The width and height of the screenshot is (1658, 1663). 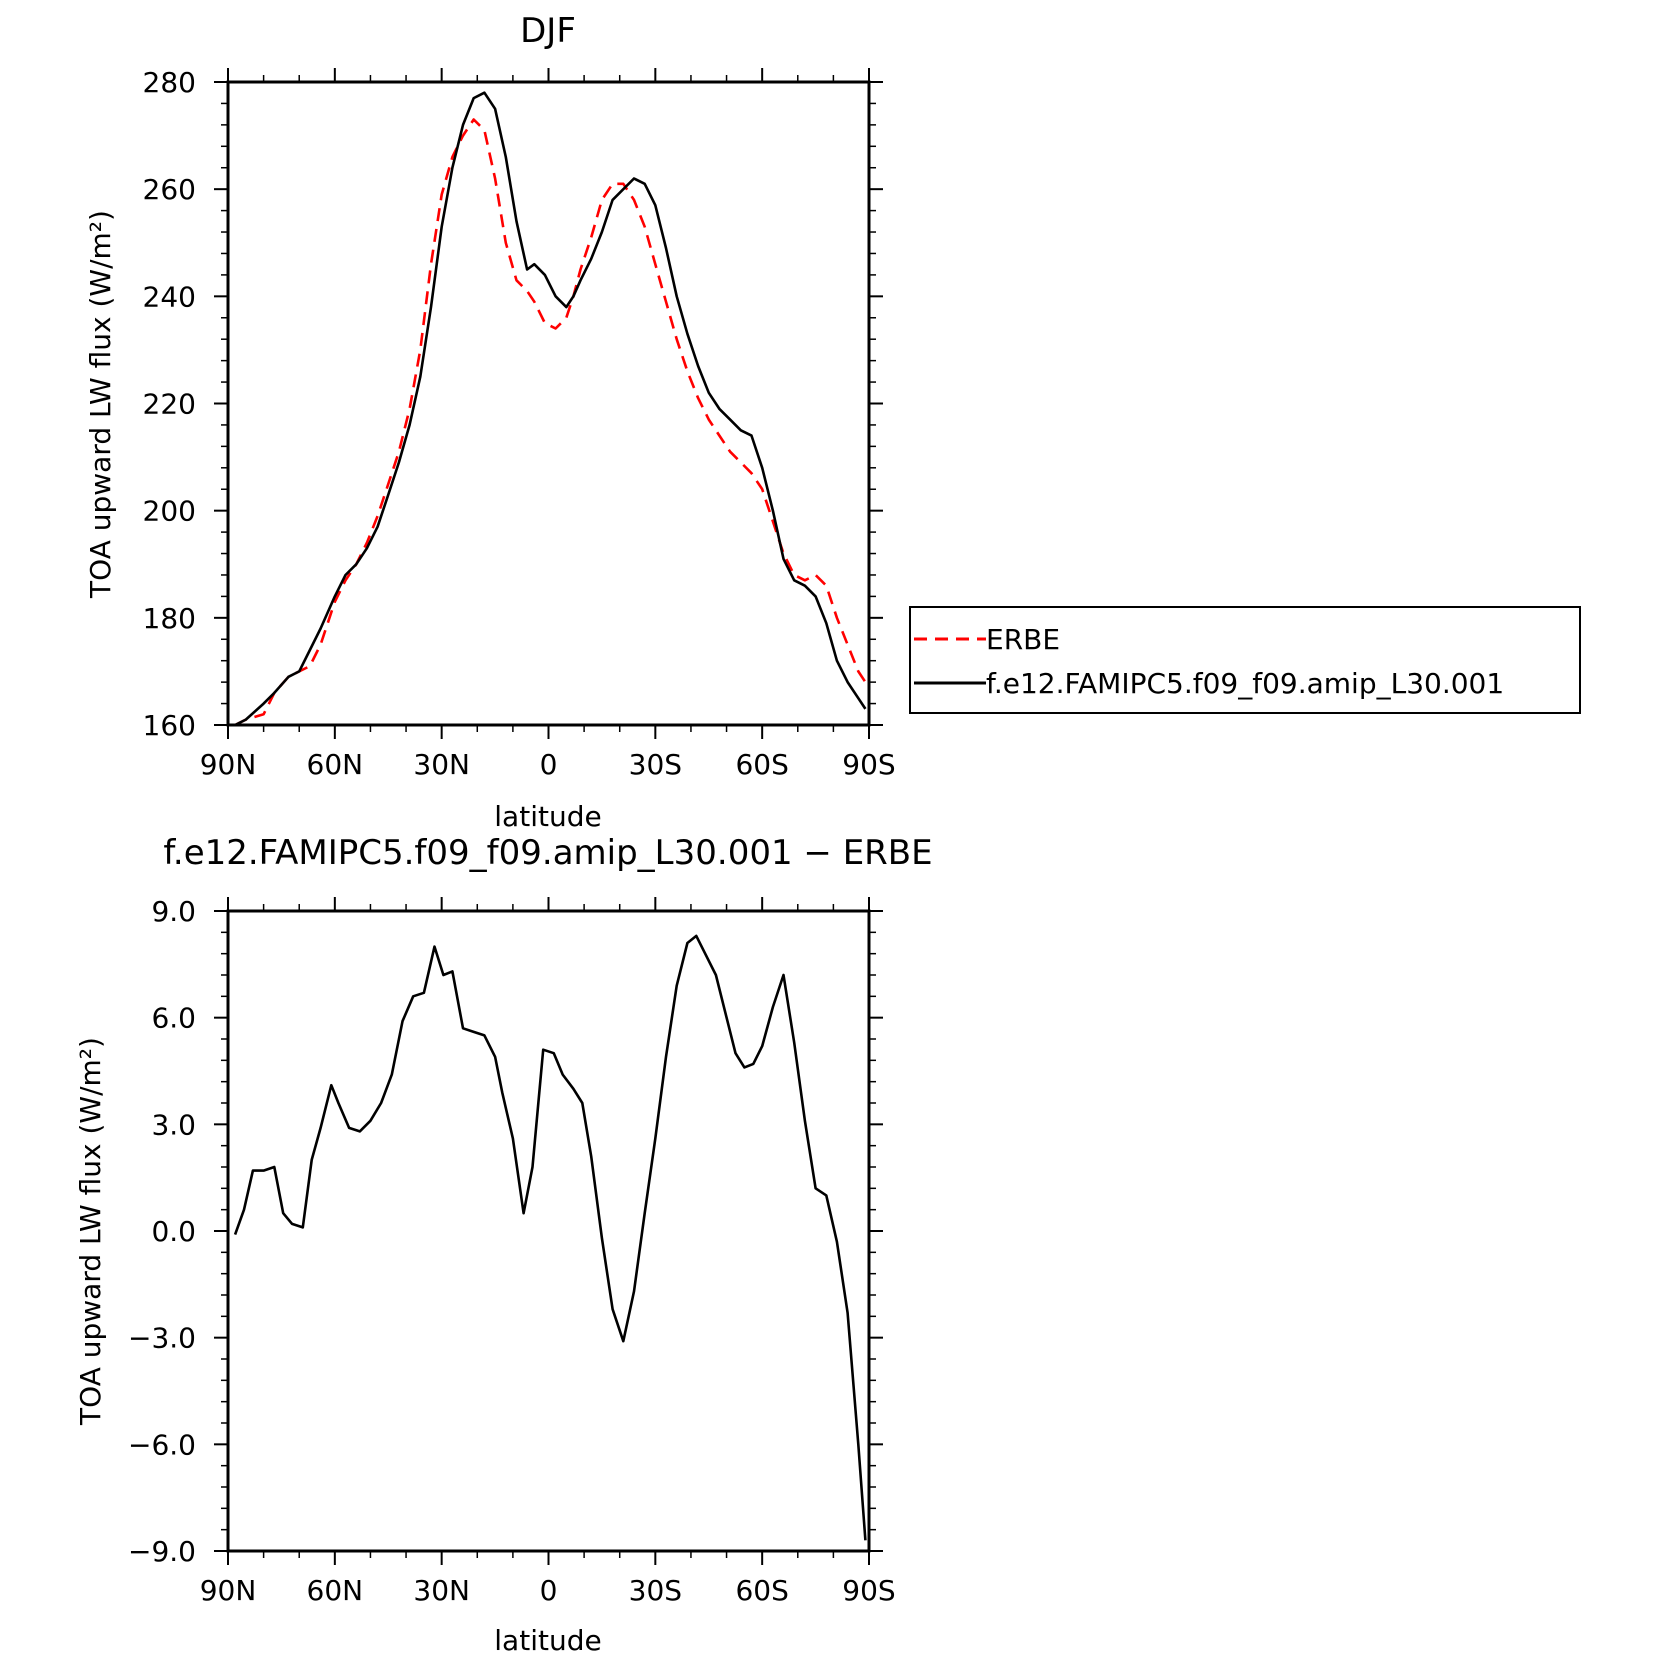 What do you see at coordinates (173, 1018) in the screenshot?
I see `y-tick-label: 6.0` at bounding box center [173, 1018].